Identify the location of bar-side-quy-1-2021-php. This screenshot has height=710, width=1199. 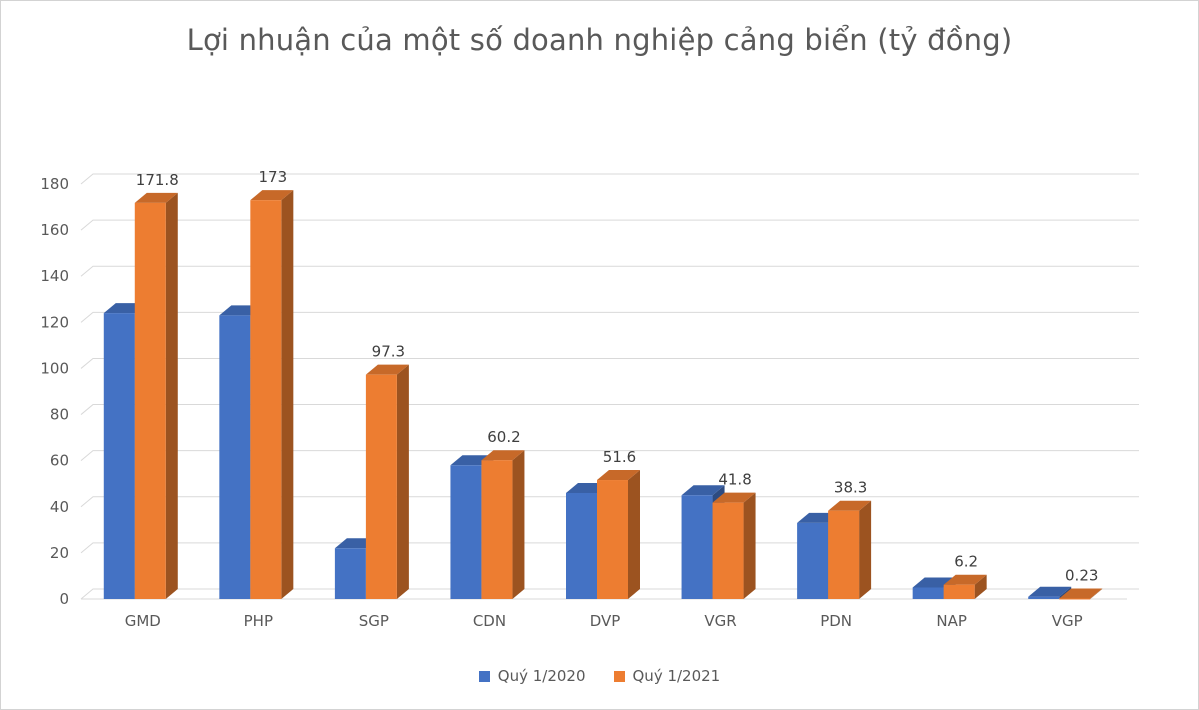
(287, 394).